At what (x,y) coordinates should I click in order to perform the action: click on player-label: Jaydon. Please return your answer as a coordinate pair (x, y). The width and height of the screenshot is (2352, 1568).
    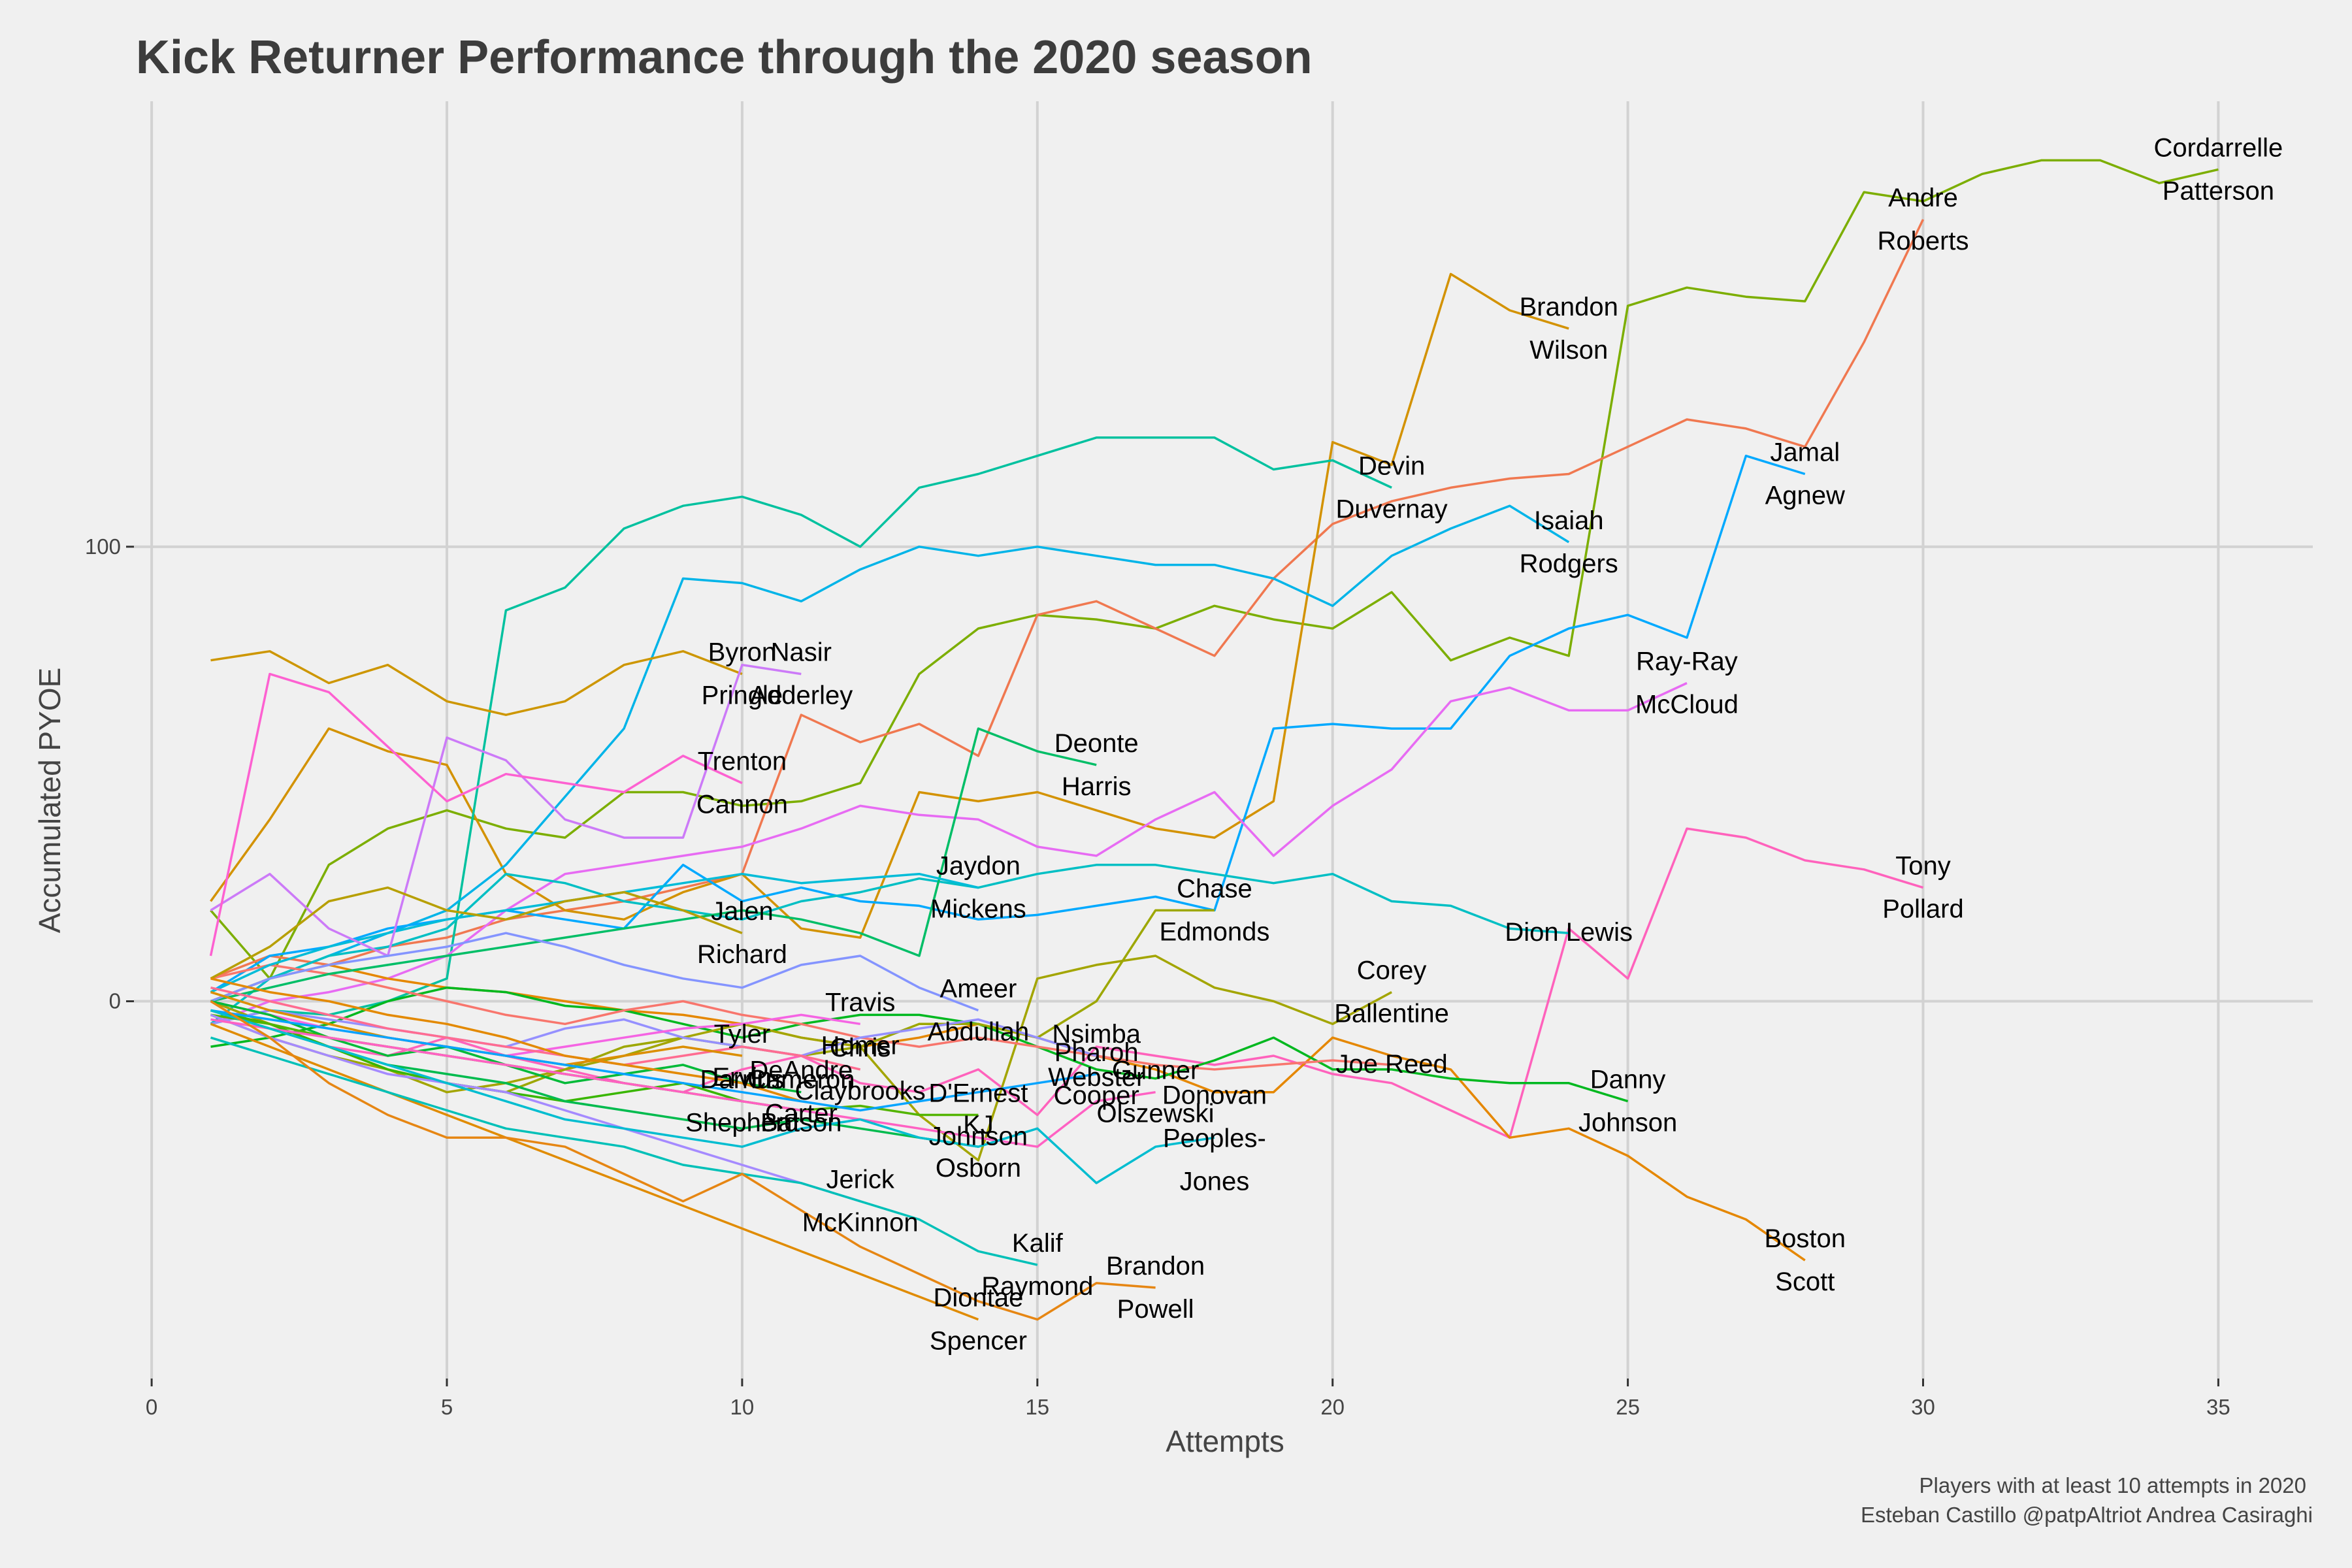
    Looking at the image, I should click on (978, 866).